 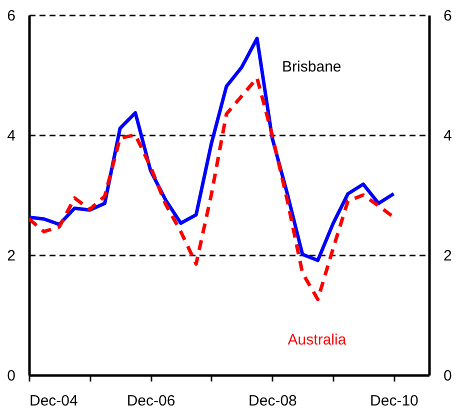 I want to click on text: Australia, so click(x=317, y=339).